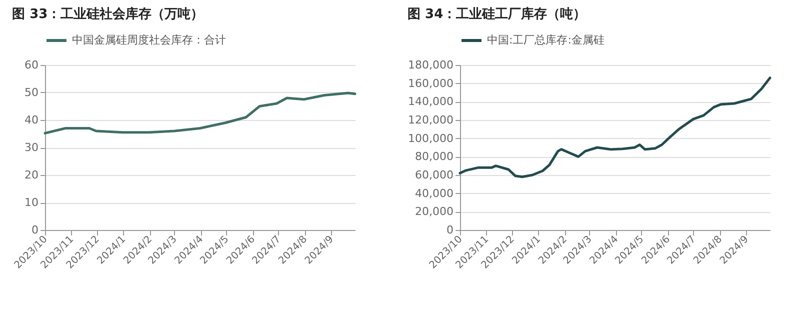  I want to click on chart-title: 图 34：工业硅工厂库存（吨）, so click(497, 14).